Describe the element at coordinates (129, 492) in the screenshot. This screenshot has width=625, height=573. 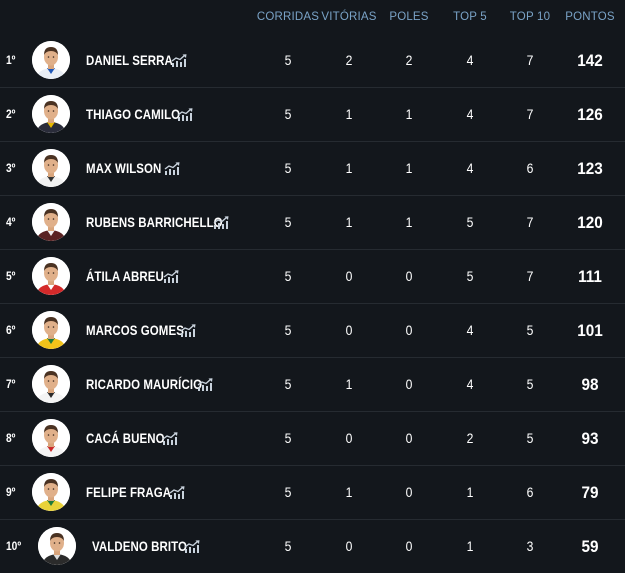
I see `driver-name: FELIPE FRAGA` at that location.